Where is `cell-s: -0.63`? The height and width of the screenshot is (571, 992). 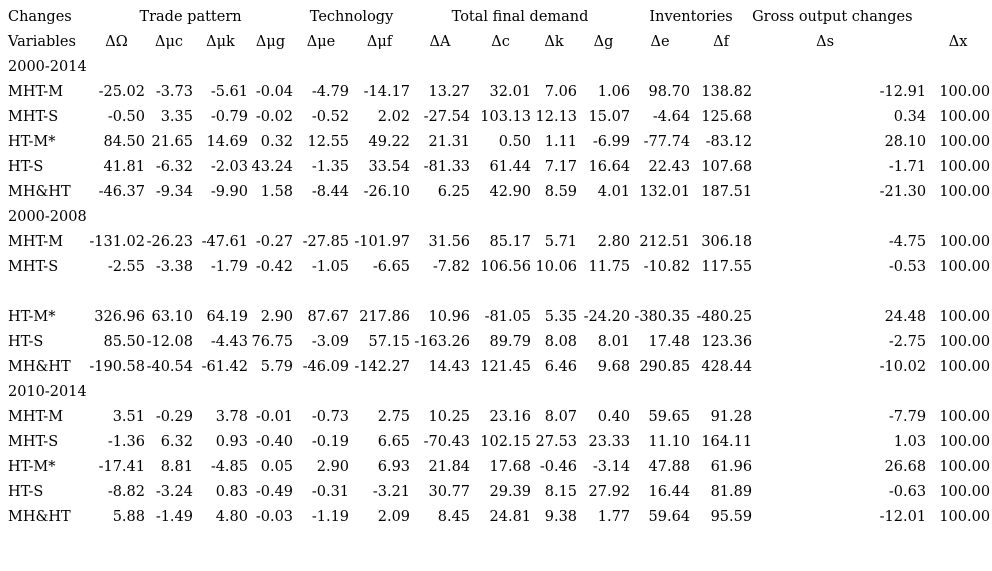
cell-s: -0.63 is located at coordinates (907, 491).